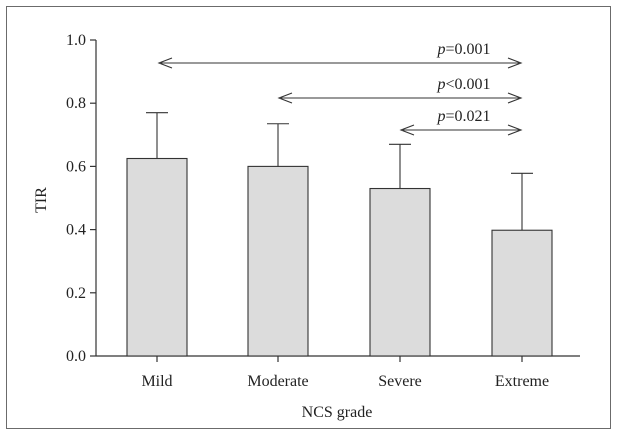 This screenshot has width=617, height=435. I want to click on y-tick-label: 0.8, so click(76, 103).